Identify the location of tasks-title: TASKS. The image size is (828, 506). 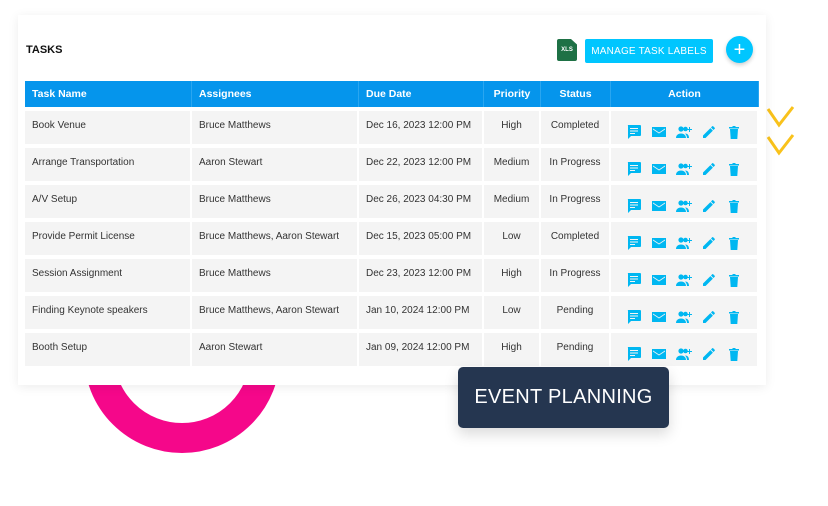
(44, 50).